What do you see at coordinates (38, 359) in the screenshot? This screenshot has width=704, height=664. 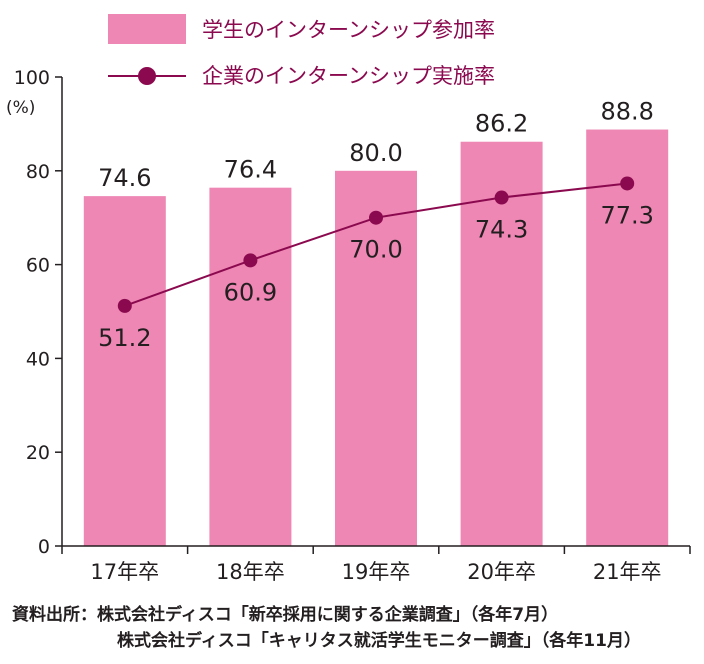 I see `y-tick-label-40: 40` at bounding box center [38, 359].